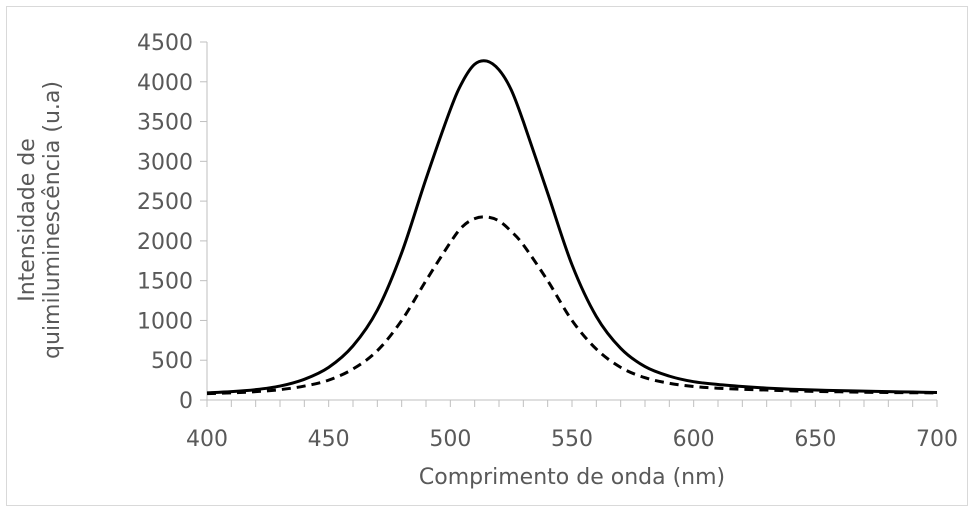 The height and width of the screenshot is (515, 976). I want to click on y-tick-label: 0, so click(186, 401).